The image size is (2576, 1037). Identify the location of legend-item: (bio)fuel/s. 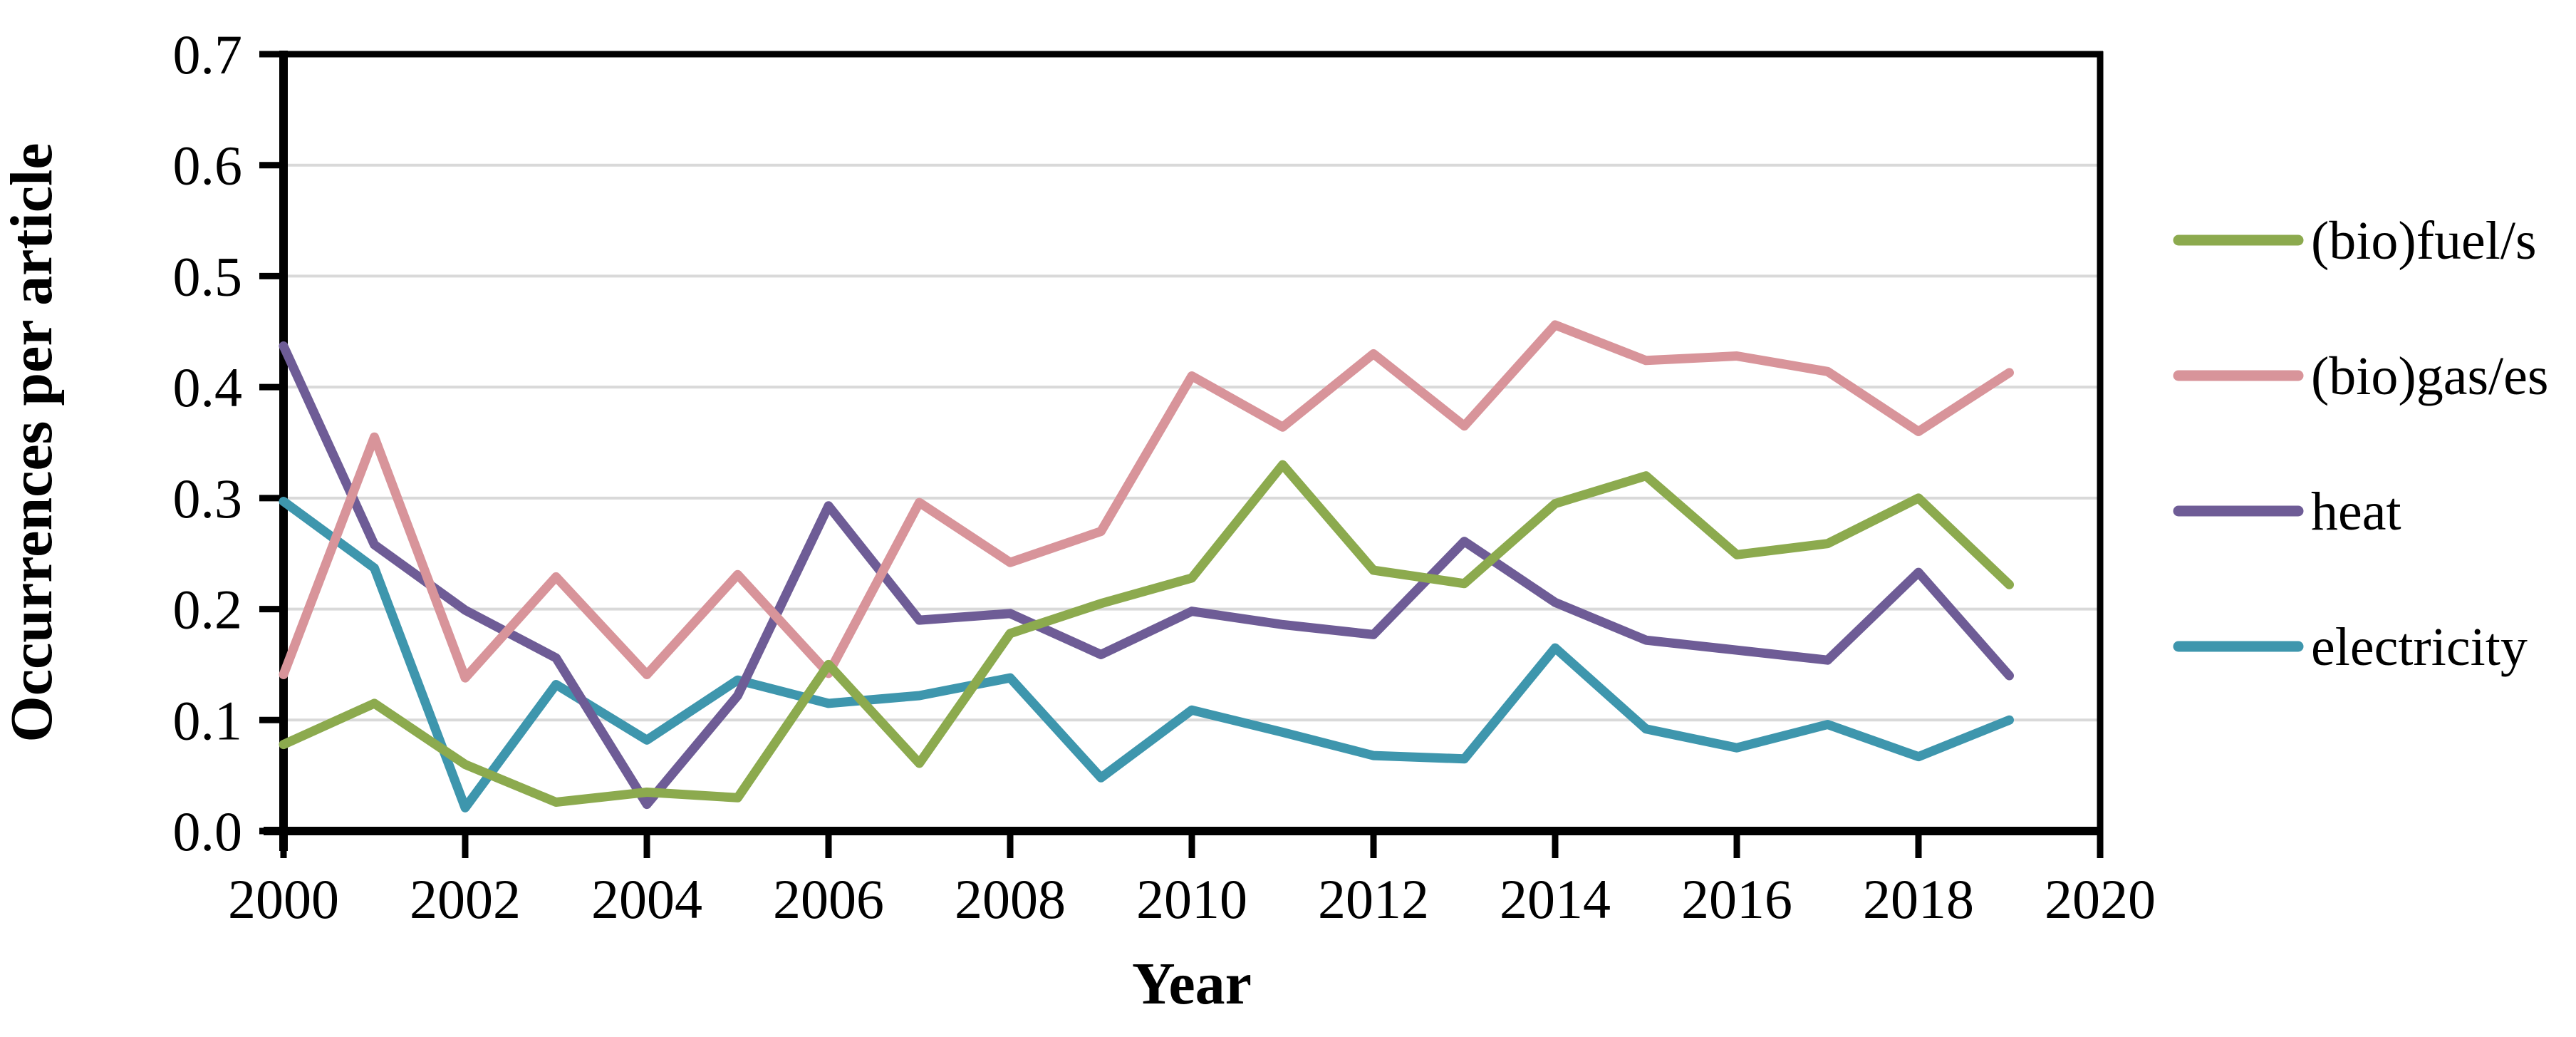
(2355, 241).